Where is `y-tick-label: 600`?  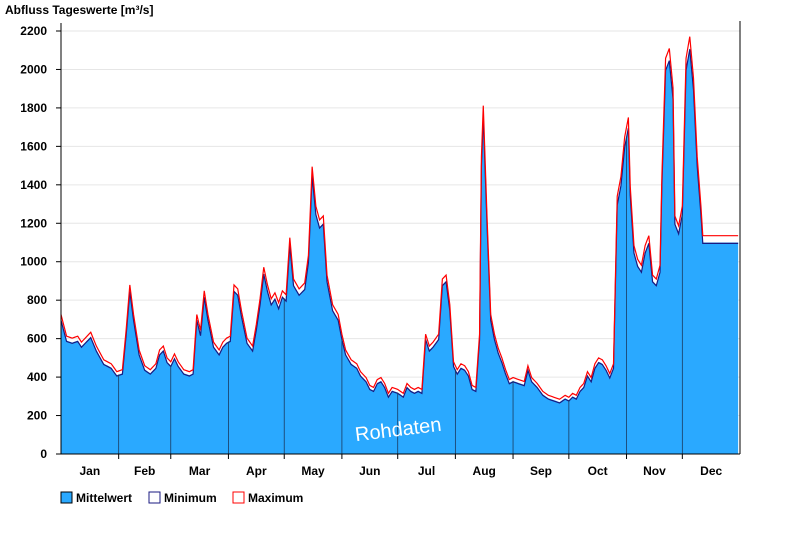 y-tick-label: 600 is located at coordinates (37, 339).